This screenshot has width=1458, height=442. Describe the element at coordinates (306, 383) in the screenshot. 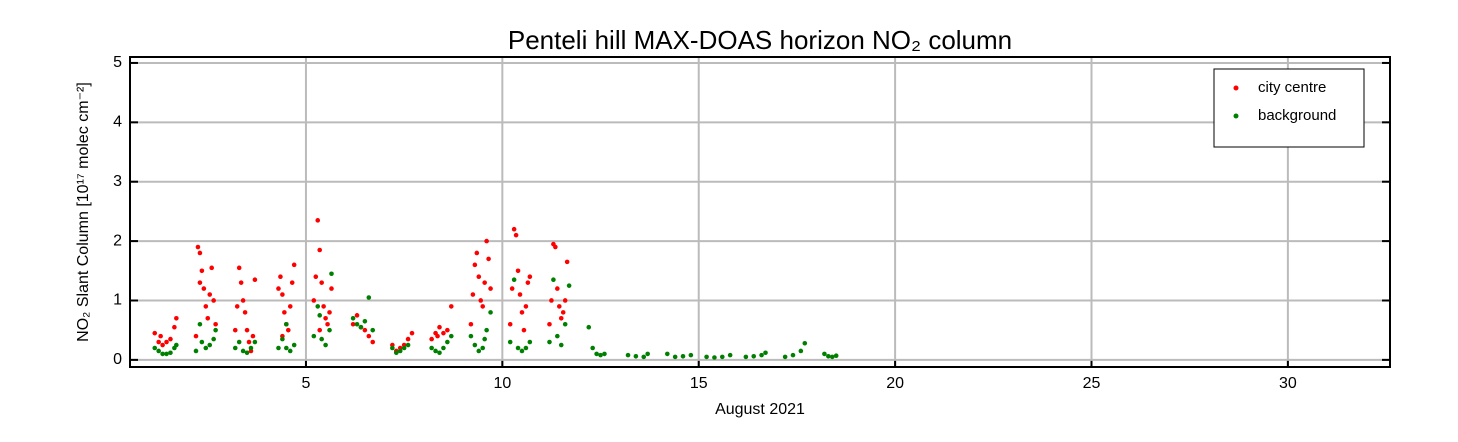

I see `x-tick-label: 5` at that location.